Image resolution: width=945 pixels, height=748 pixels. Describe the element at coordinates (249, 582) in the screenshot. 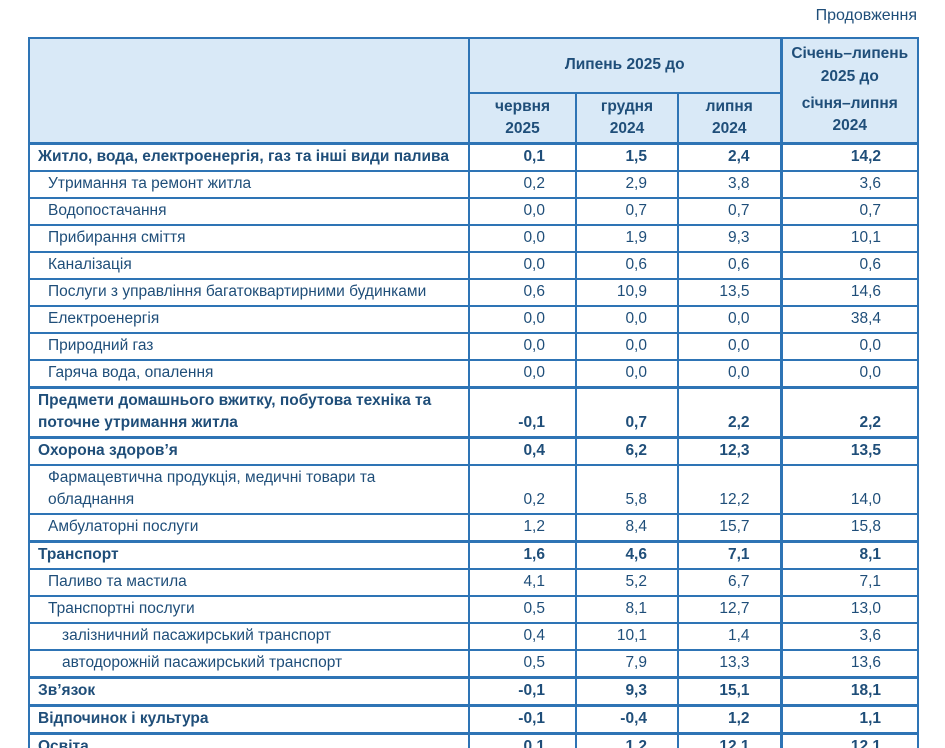

I see `row-label: Паливо та мастила` at that location.